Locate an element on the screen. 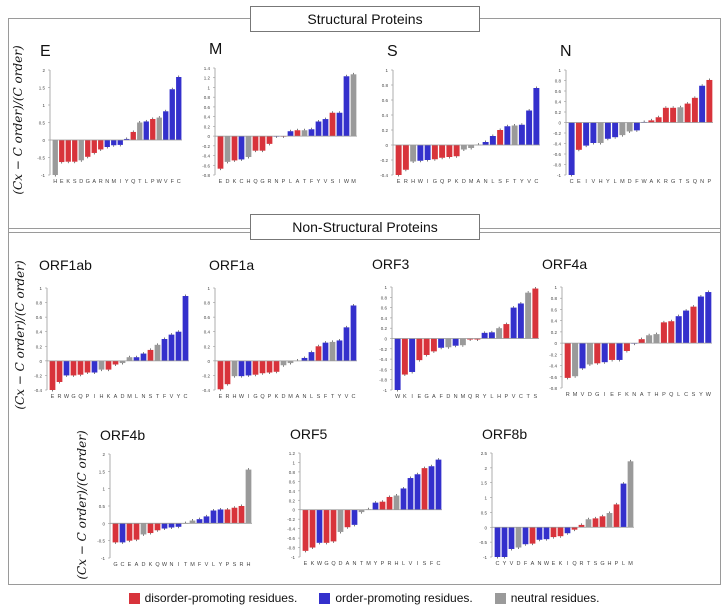 This screenshot has width=728, height=609. x-tick-label: P is located at coordinates (270, 397).